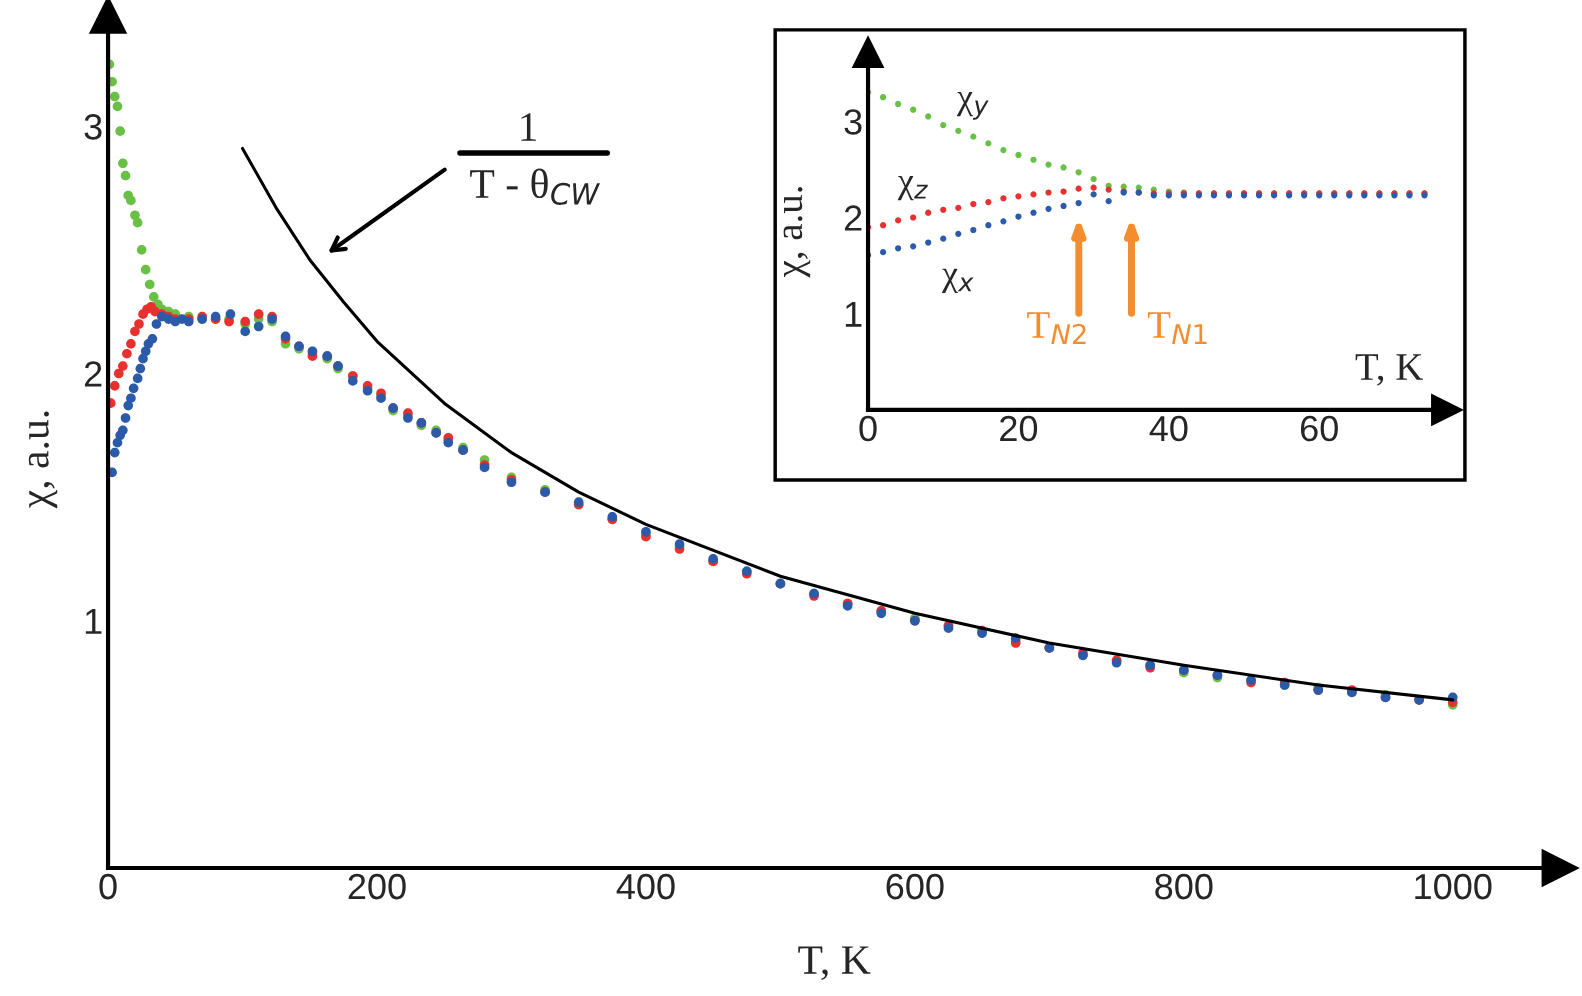 The image size is (1582, 996). I want to click on x-tick-label: 200, so click(377, 886).